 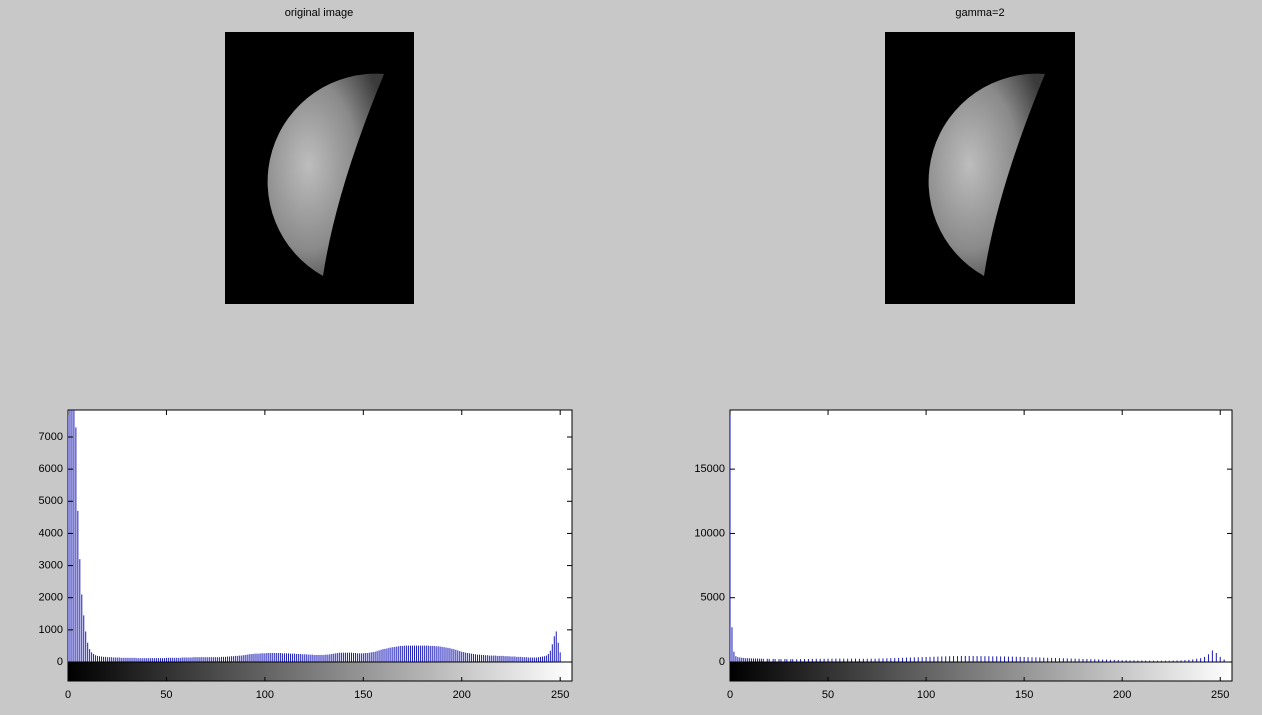 What do you see at coordinates (709, 469) in the screenshot?
I see `y-tick-label: 15000` at bounding box center [709, 469].